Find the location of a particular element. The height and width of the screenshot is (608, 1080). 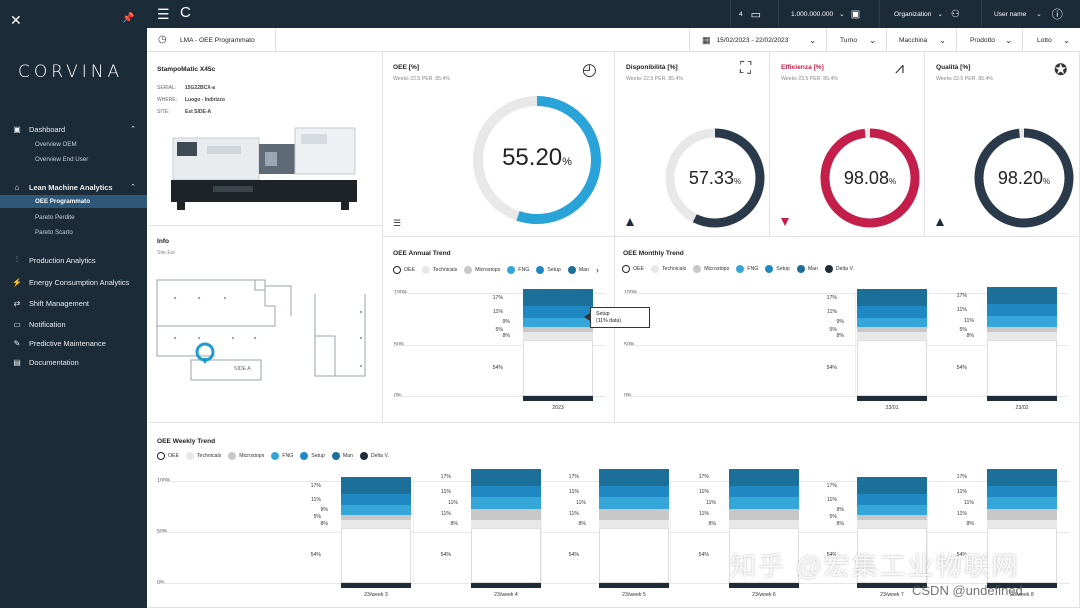

bar-value-label: 17% is located at coordinates (831, 485).